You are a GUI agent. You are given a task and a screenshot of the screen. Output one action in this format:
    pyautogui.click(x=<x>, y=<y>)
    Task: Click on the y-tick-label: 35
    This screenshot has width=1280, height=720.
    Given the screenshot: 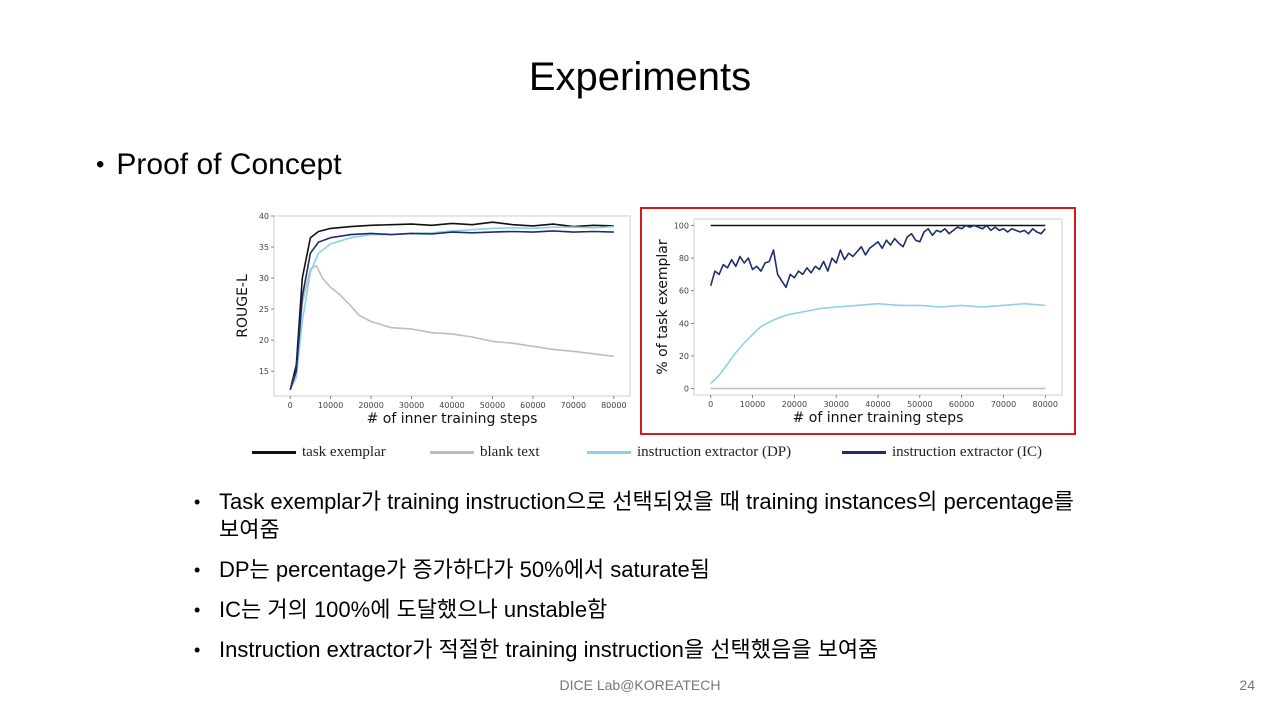 What is the action you would take?
    pyautogui.click(x=264, y=247)
    